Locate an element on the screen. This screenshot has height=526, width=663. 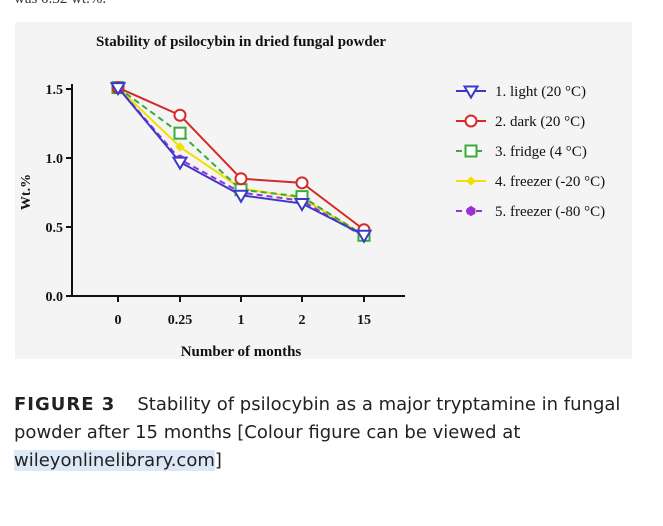
series-group is located at coordinates (241, 162).